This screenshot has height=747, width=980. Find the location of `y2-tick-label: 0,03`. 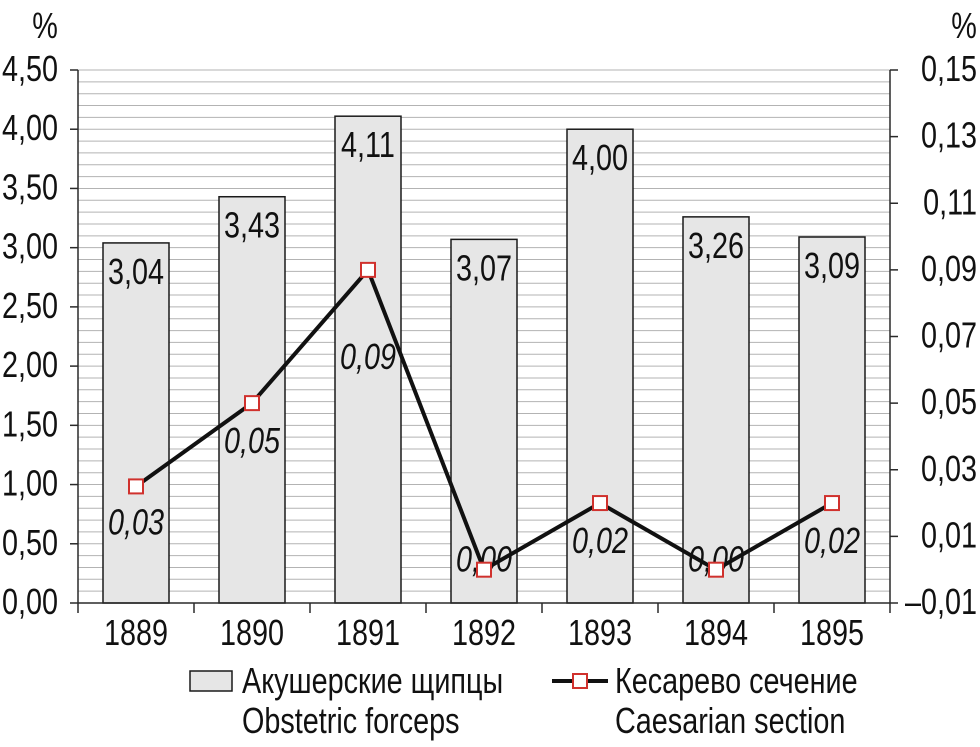

y2-tick-label: 0,03 is located at coordinates (949, 468).